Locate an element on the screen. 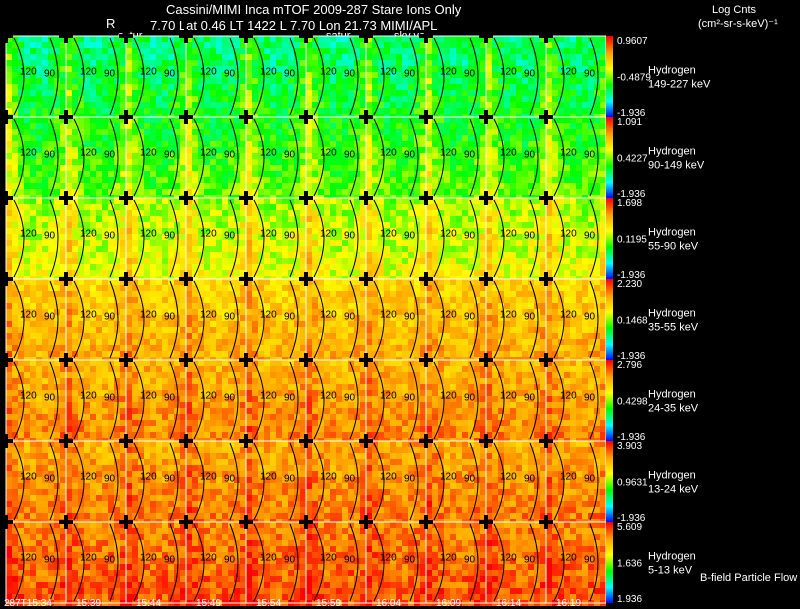 The width and height of the screenshot is (800, 609). time-tick-label: 15:54 is located at coordinates (268, 603).